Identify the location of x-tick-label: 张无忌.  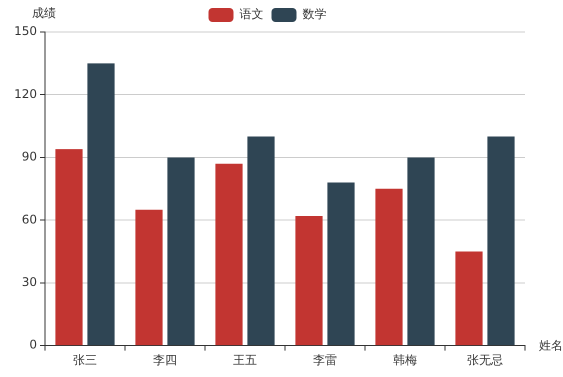
(485, 359).